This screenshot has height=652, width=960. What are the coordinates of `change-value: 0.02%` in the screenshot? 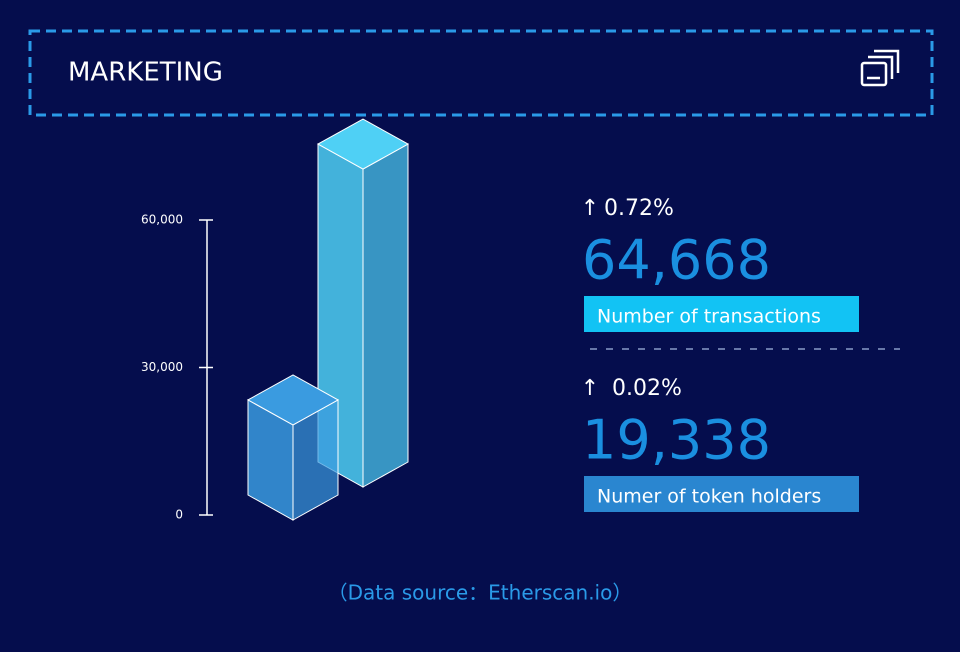 It's located at (647, 388).